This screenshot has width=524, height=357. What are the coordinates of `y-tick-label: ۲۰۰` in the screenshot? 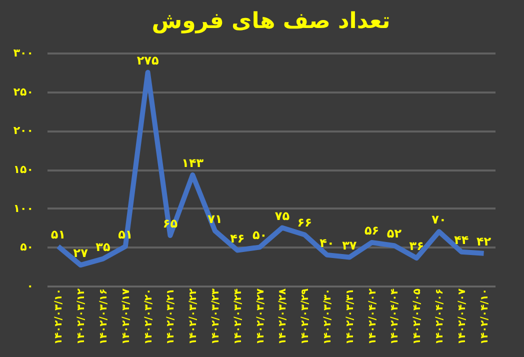 It's located at (23, 131).